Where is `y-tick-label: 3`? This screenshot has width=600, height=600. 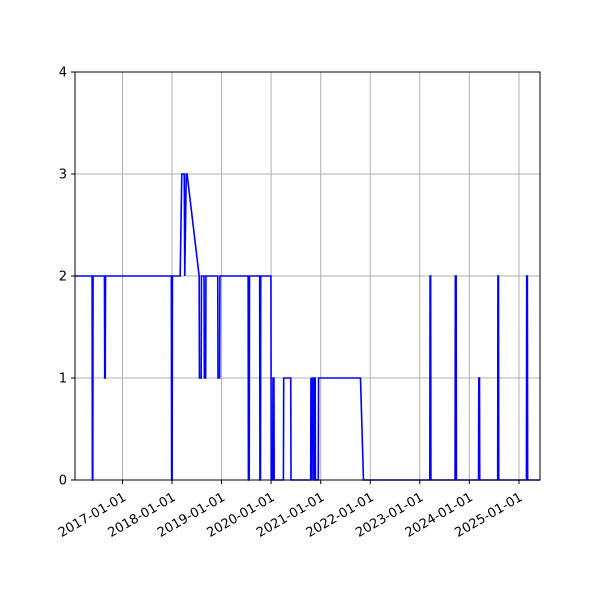 y-tick-label: 3 is located at coordinates (63, 175).